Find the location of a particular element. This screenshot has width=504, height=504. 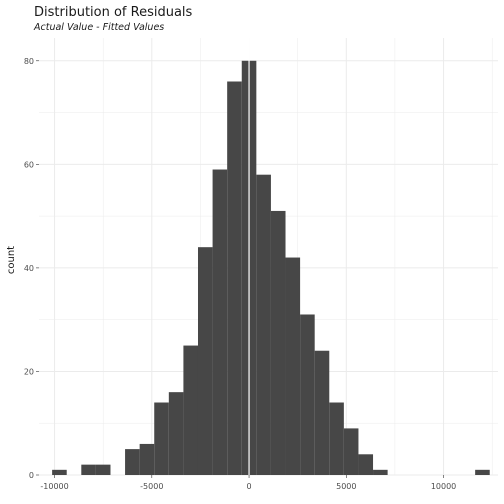

chart-subtitle: Actual Value - Fitted Values is located at coordinates (98, 27).